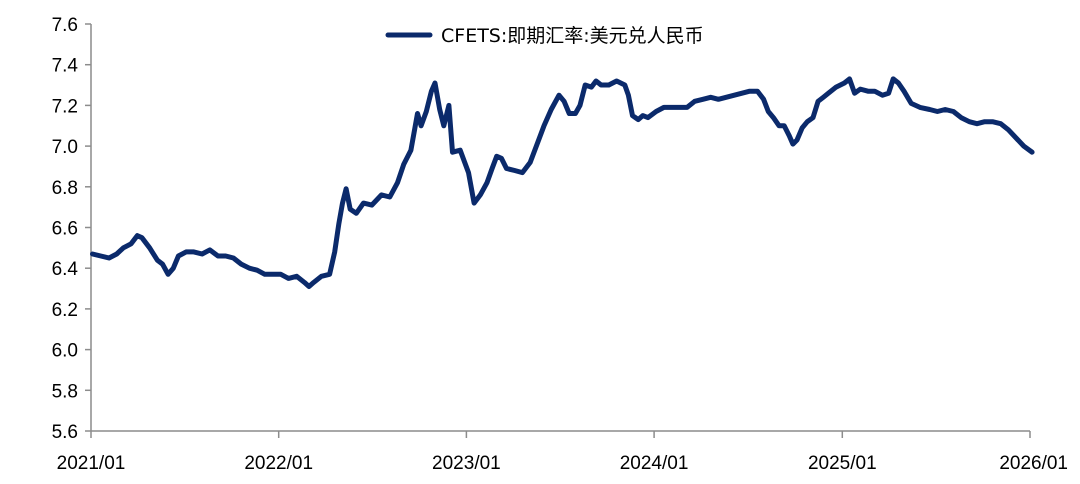  What do you see at coordinates (466, 463) in the screenshot?
I see `x-tick-label: 2023/01` at bounding box center [466, 463].